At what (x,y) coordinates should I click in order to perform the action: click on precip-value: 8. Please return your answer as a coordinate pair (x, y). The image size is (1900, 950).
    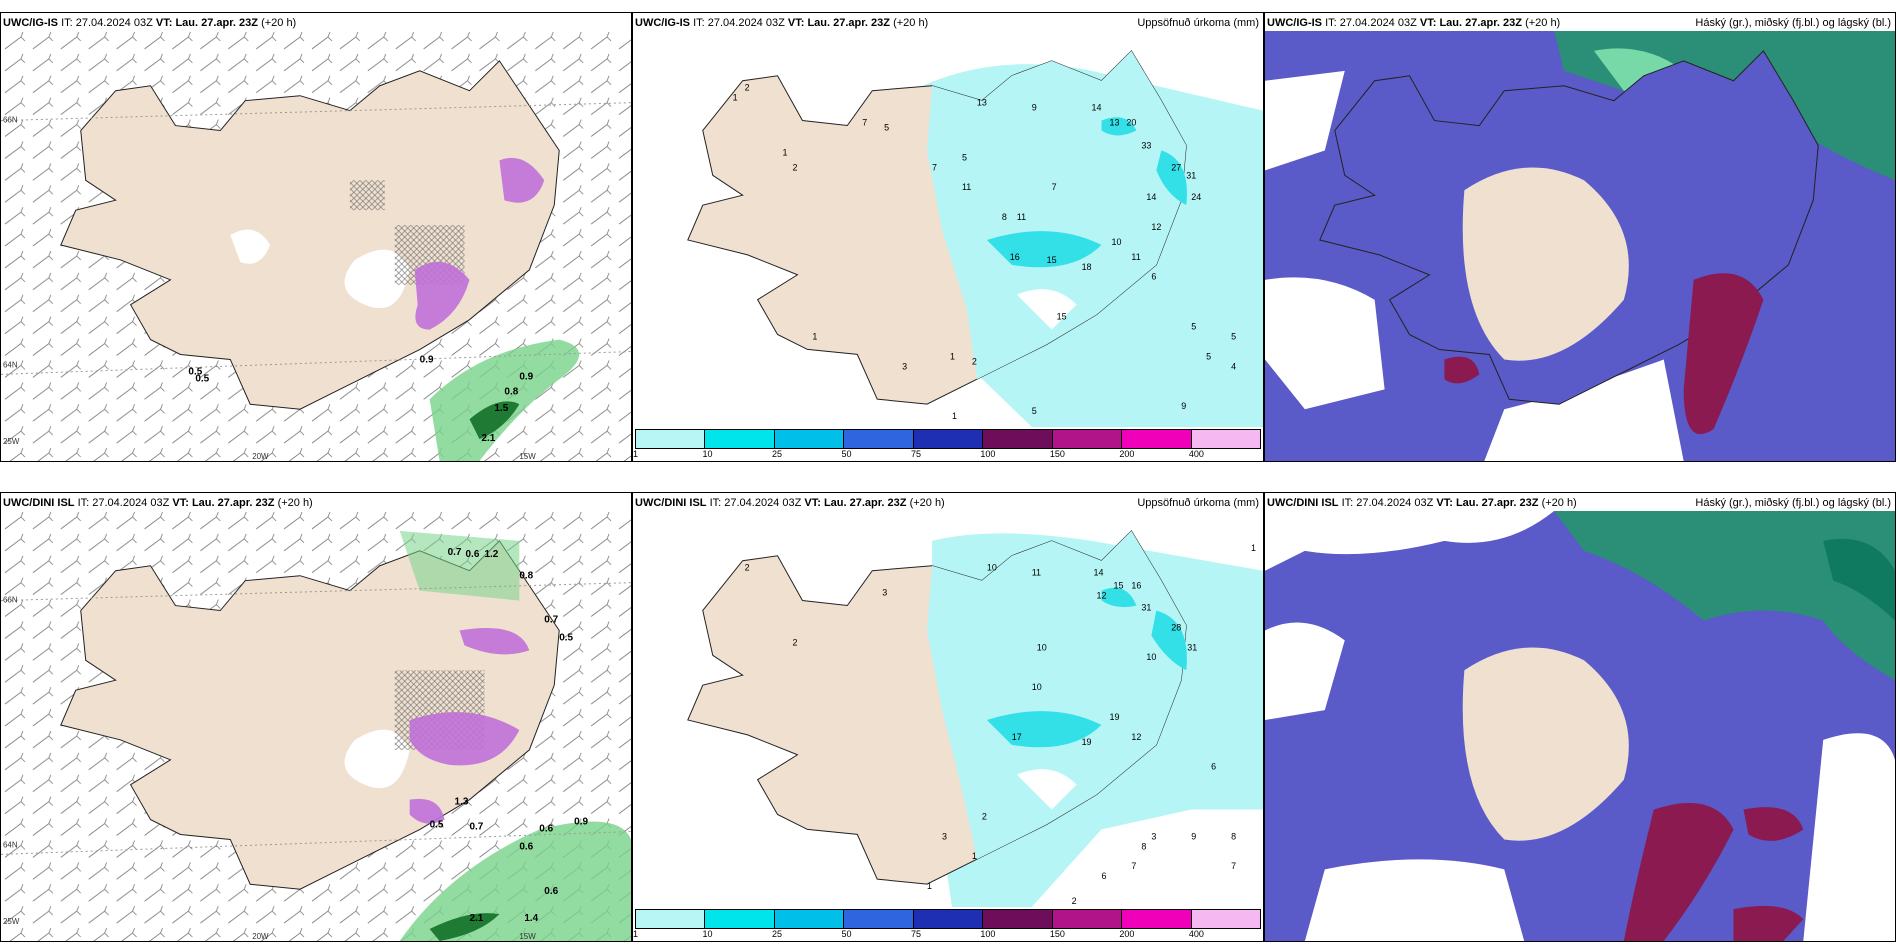
    Looking at the image, I should click on (1233, 836).